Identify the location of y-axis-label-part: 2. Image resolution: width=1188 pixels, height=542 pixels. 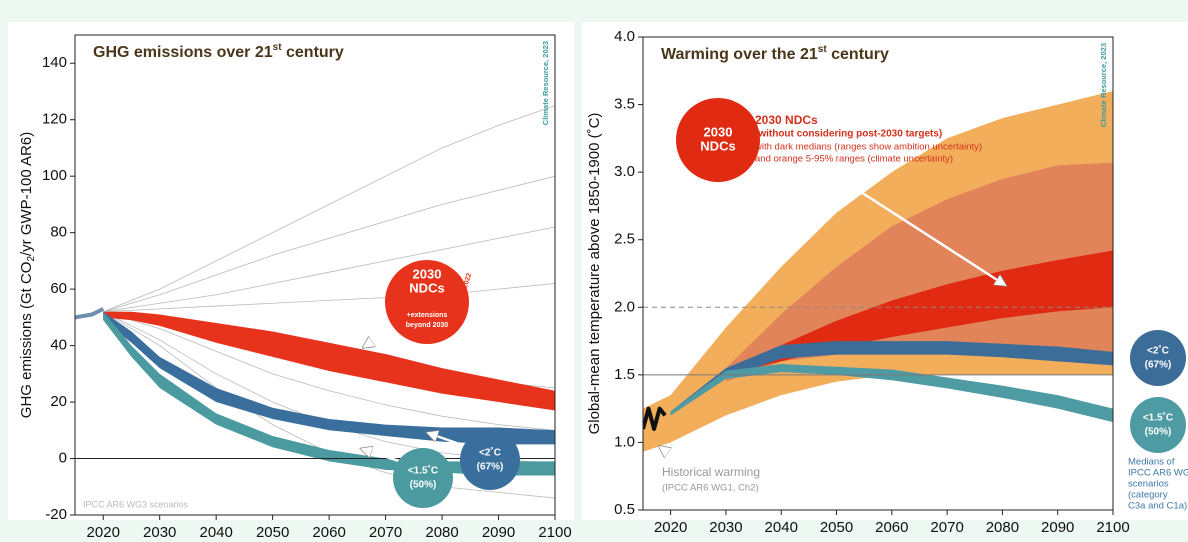
(31, 259).